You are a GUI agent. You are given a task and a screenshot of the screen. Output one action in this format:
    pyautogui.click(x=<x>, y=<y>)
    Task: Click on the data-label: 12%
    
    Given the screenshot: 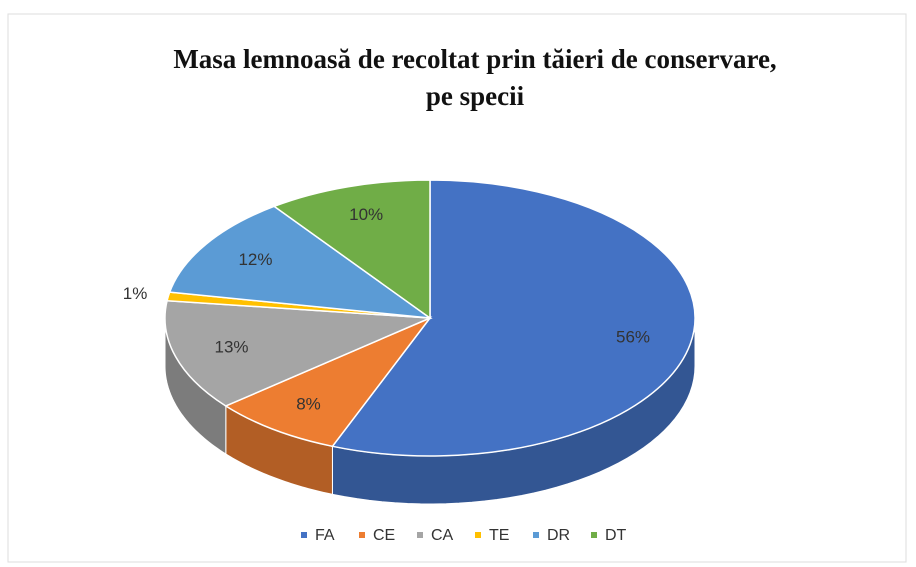 What is the action you would take?
    pyautogui.click(x=255, y=259)
    